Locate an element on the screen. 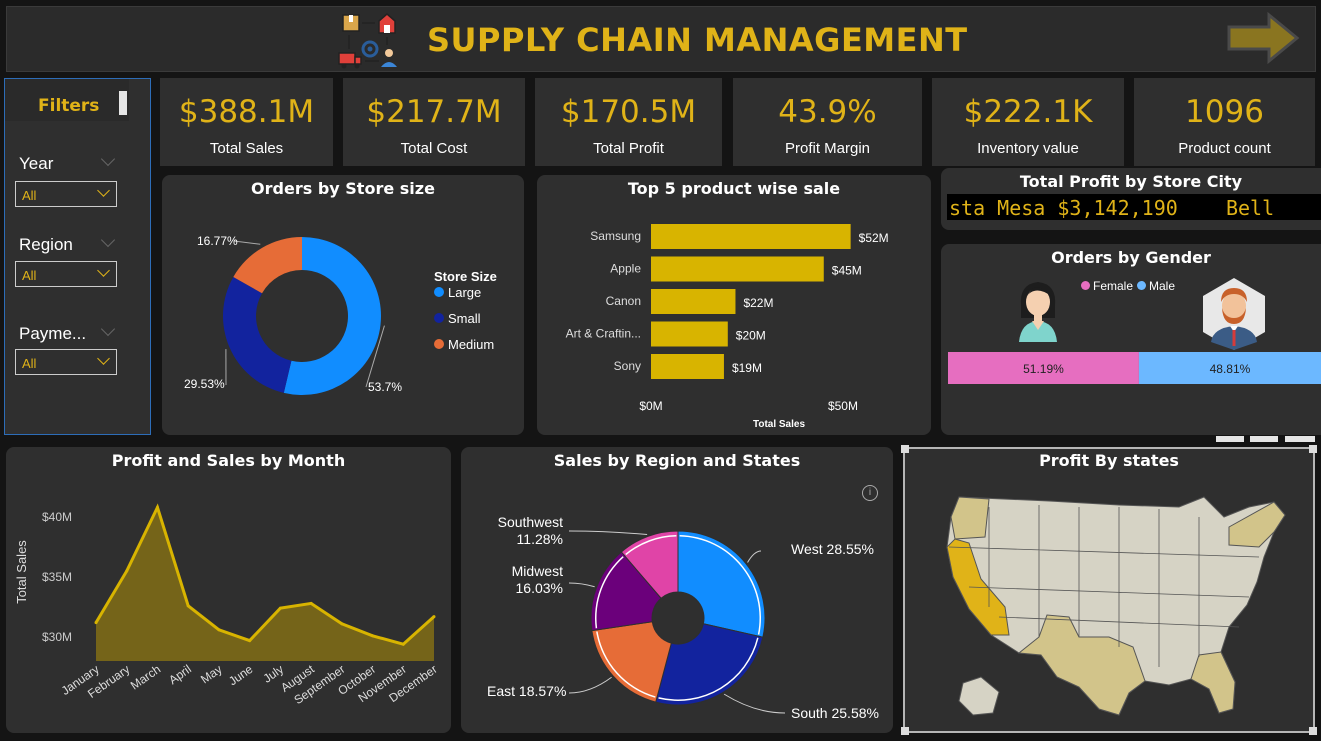  region-label: 16.03% is located at coordinates (539, 588).